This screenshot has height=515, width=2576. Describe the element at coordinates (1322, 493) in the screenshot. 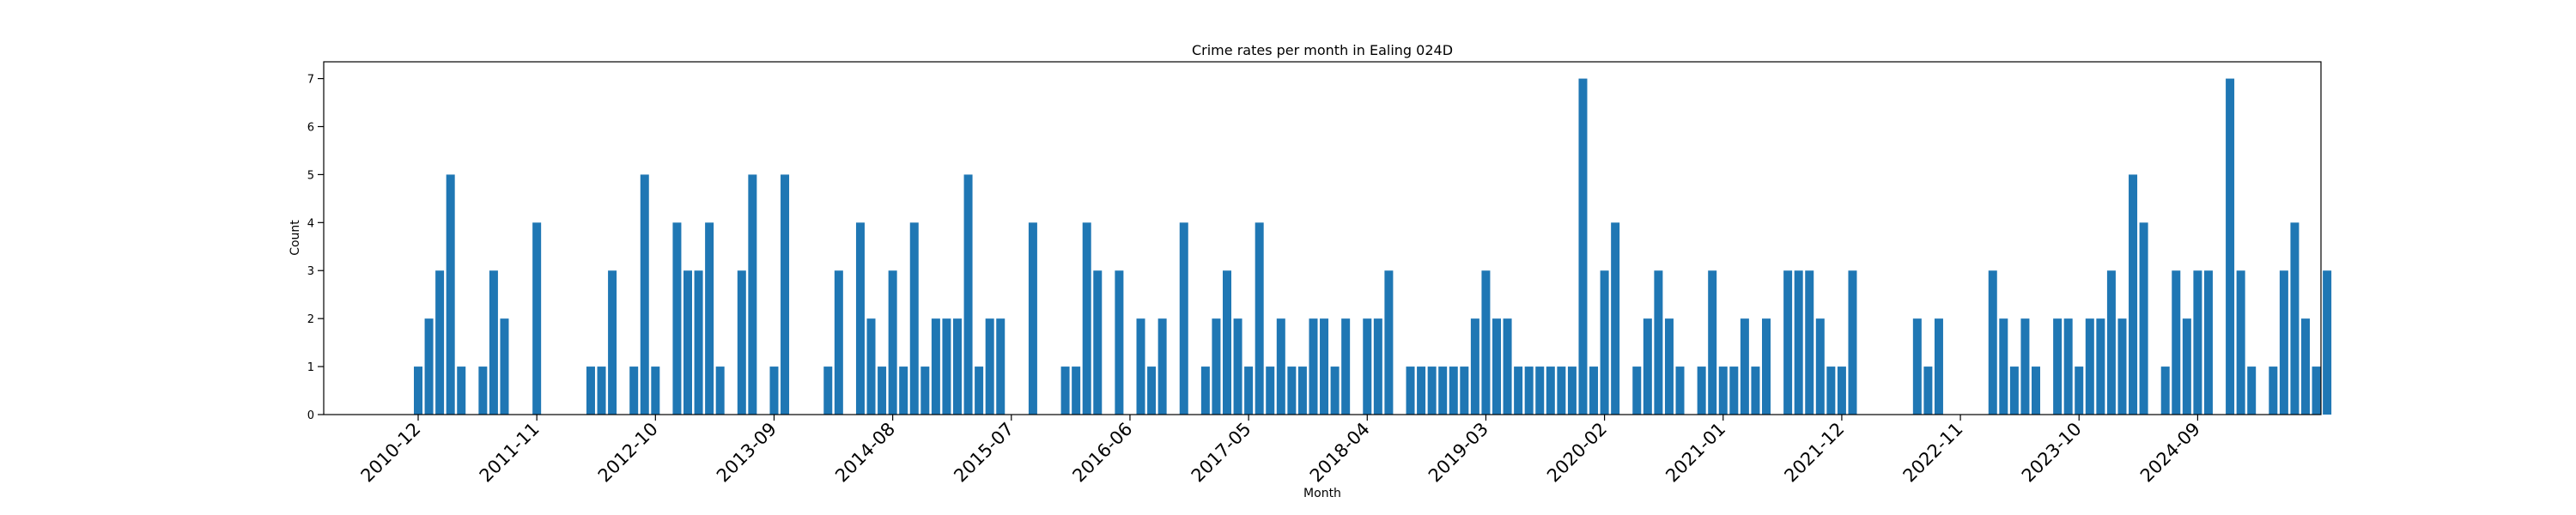

I see `x-axis-label: Month` at that location.